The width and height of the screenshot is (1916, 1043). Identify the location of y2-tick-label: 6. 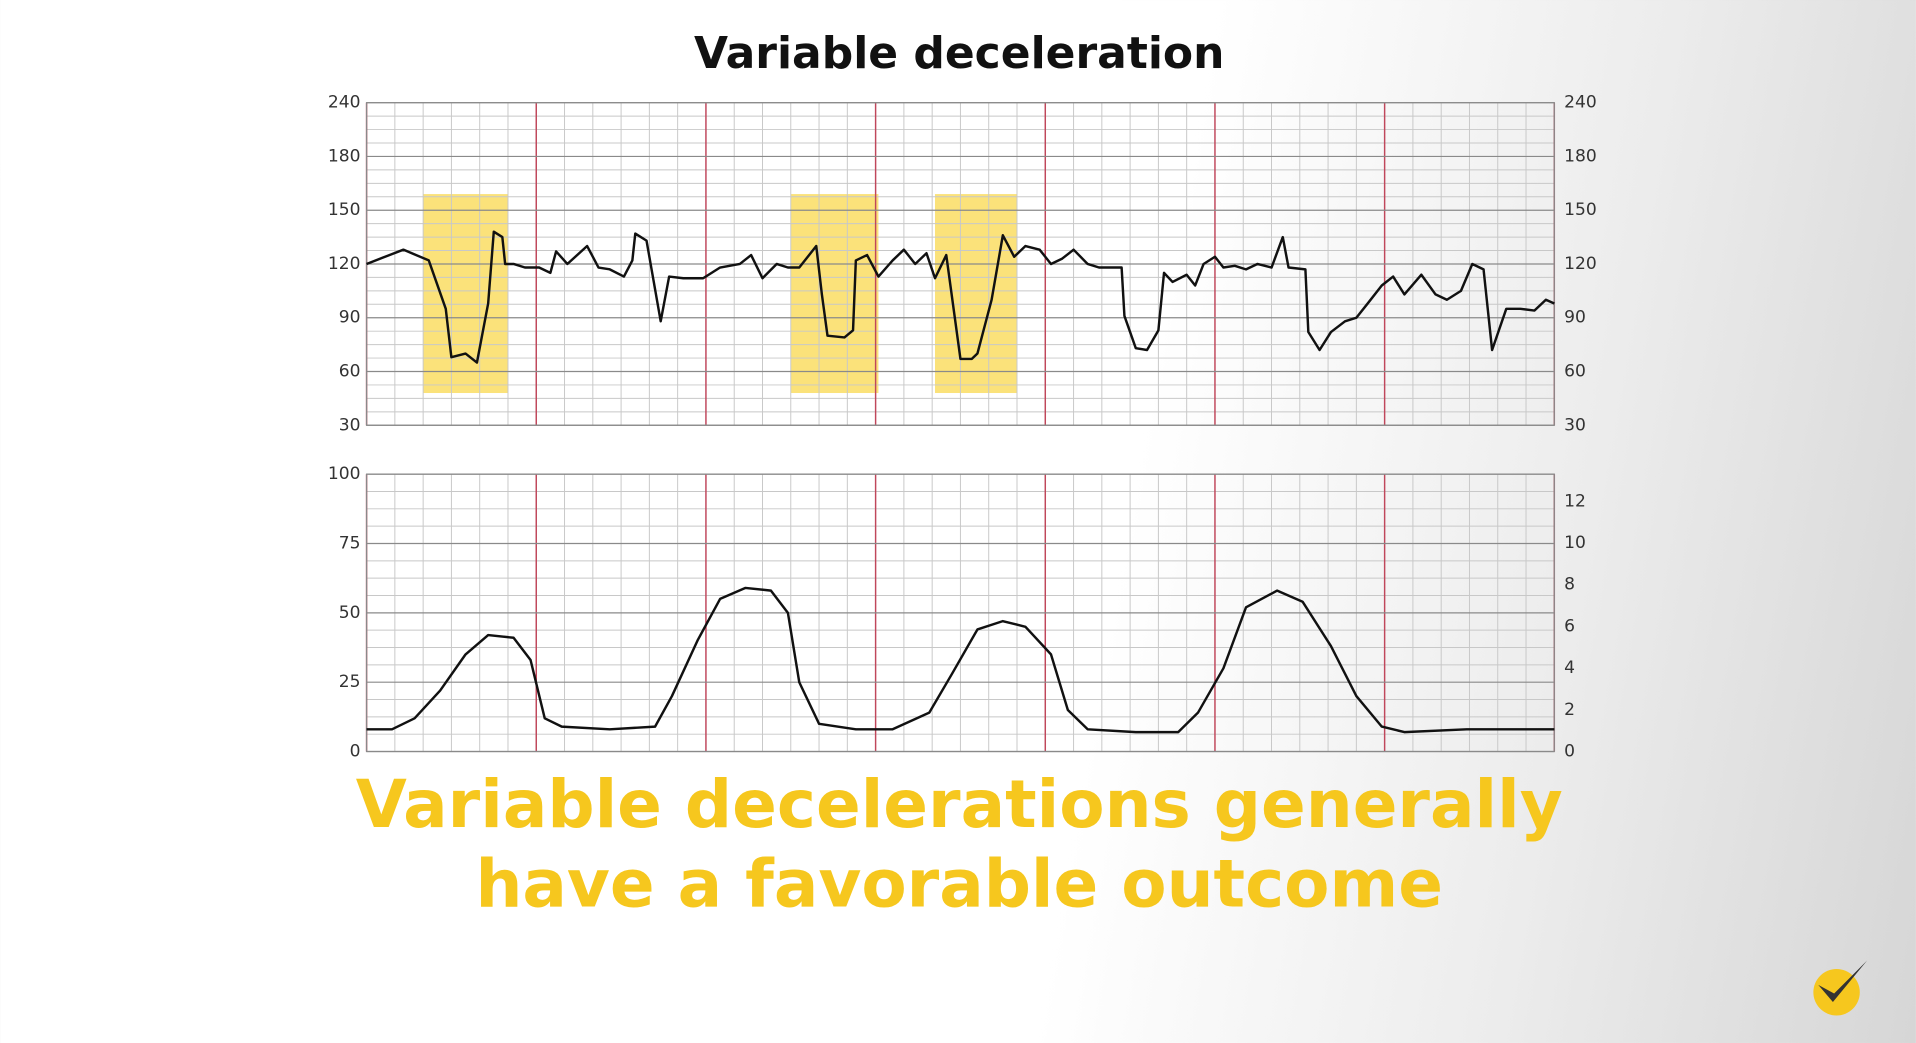
(1569, 626).